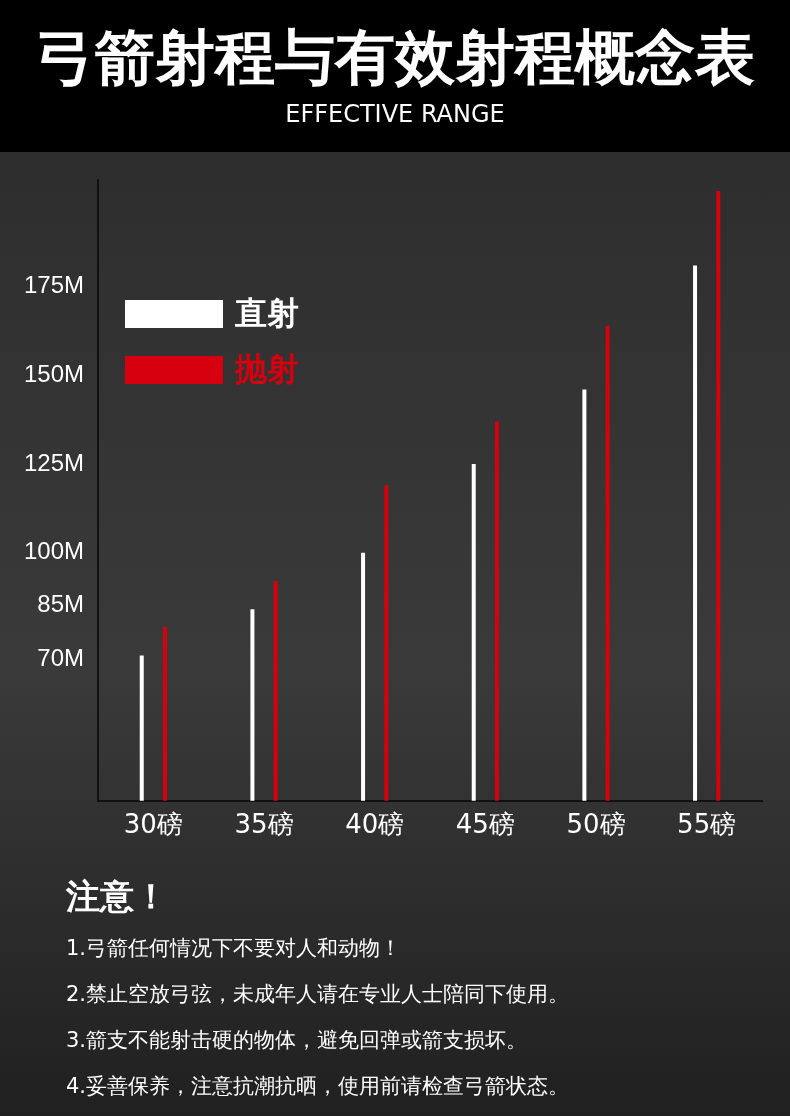 This screenshot has width=790, height=1116. What do you see at coordinates (267, 369) in the screenshot?
I see `legend-label: 抛射` at bounding box center [267, 369].